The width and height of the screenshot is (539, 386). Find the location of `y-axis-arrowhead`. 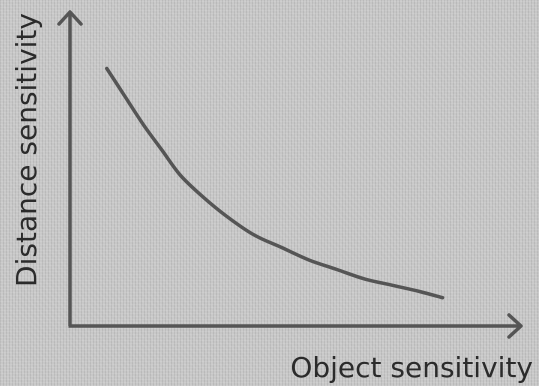

y-axis-arrowhead is located at coordinates (70, 18).